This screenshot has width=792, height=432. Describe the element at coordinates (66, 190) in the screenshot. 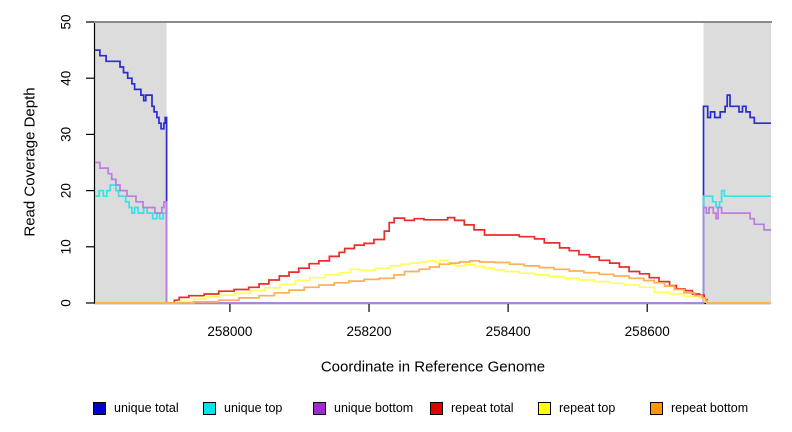

I see `y-tick-label: 20` at that location.